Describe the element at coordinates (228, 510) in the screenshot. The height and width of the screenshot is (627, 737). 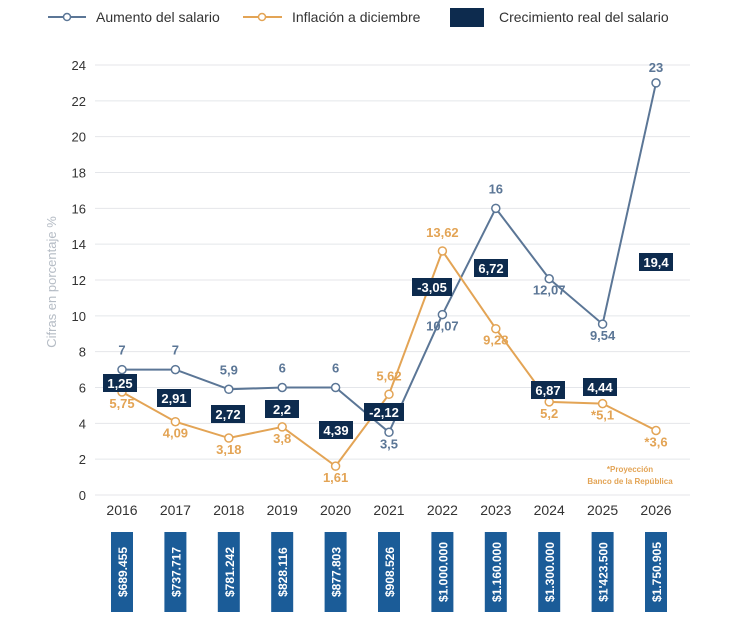
I see `x-tick-label: 2018` at that location.